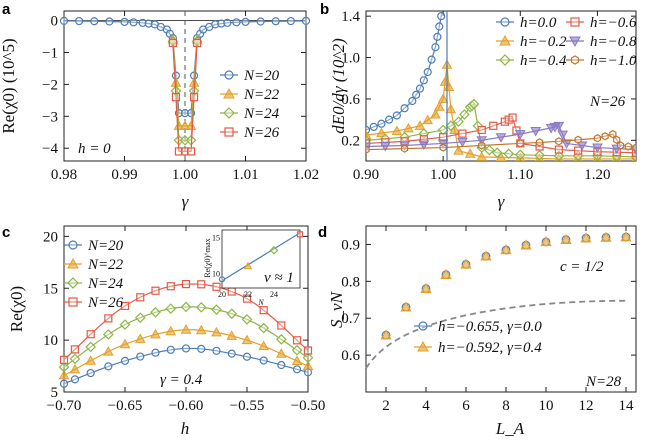 This screenshot has height=445, width=664. Describe the element at coordinates (336, 309) in the screenshot. I see `y-axis-label: S_vN` at that location.